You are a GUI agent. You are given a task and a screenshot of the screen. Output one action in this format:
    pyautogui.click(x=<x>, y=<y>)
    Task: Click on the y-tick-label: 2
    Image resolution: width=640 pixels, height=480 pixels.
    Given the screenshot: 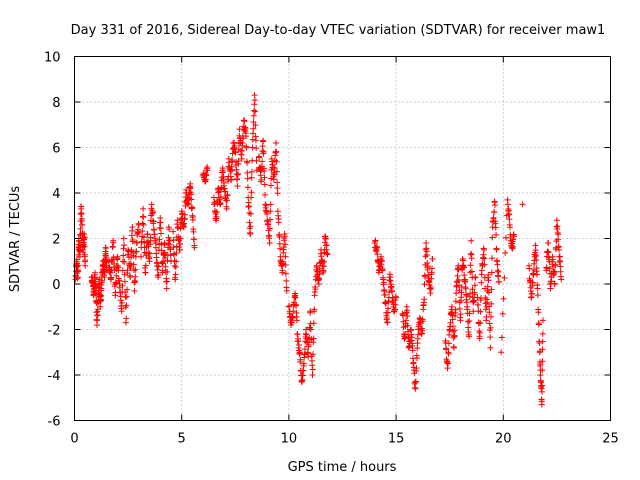 What is the action you would take?
    pyautogui.click(x=56, y=240)
    